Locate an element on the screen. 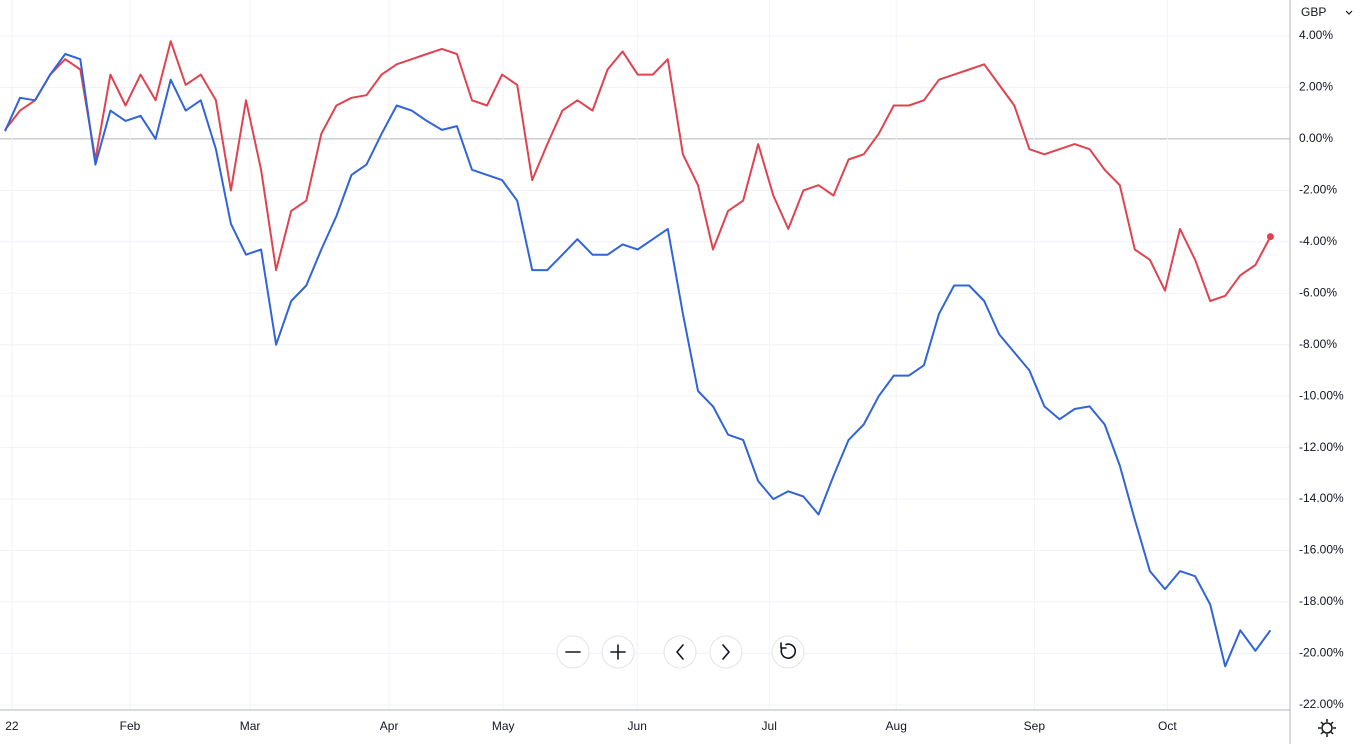  x-tick-label: Sep is located at coordinates (1035, 726).